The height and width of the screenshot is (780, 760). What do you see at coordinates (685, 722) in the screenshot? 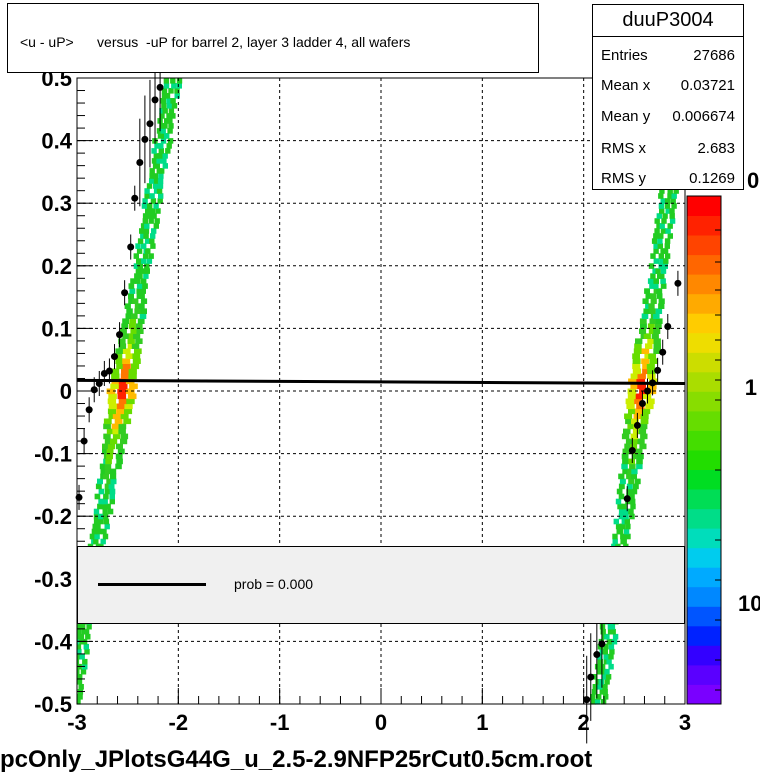
I see `x-tick-label: 3` at bounding box center [685, 722].